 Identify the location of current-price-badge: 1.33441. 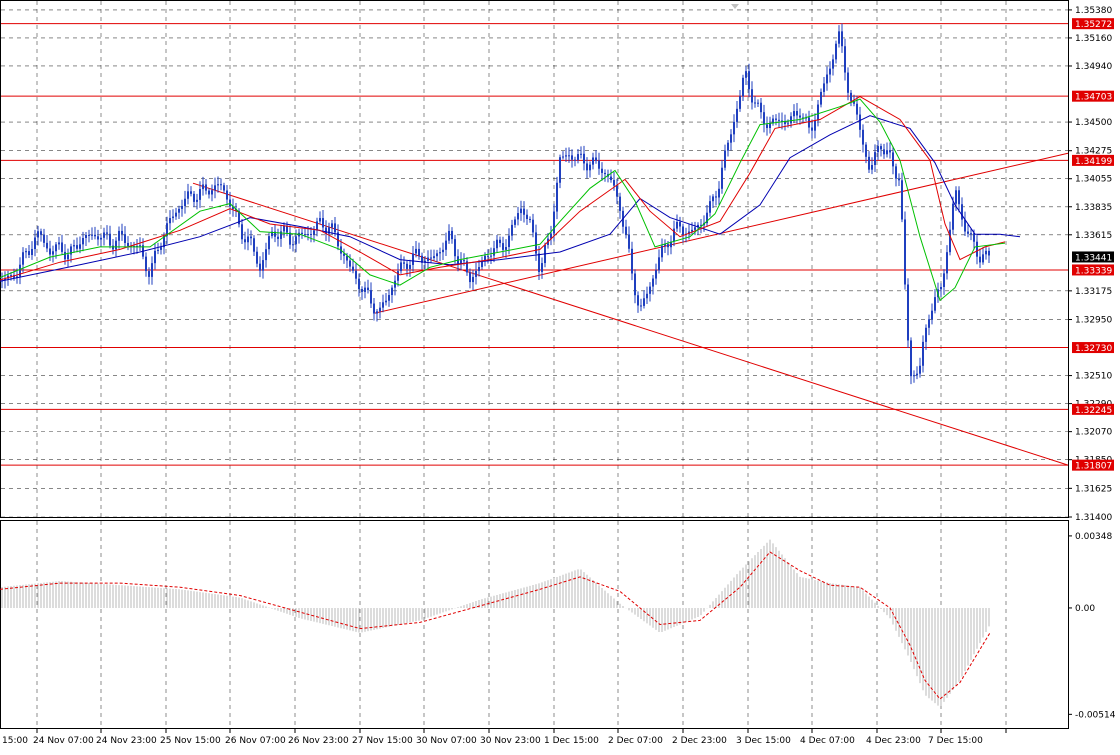
(1093, 257).